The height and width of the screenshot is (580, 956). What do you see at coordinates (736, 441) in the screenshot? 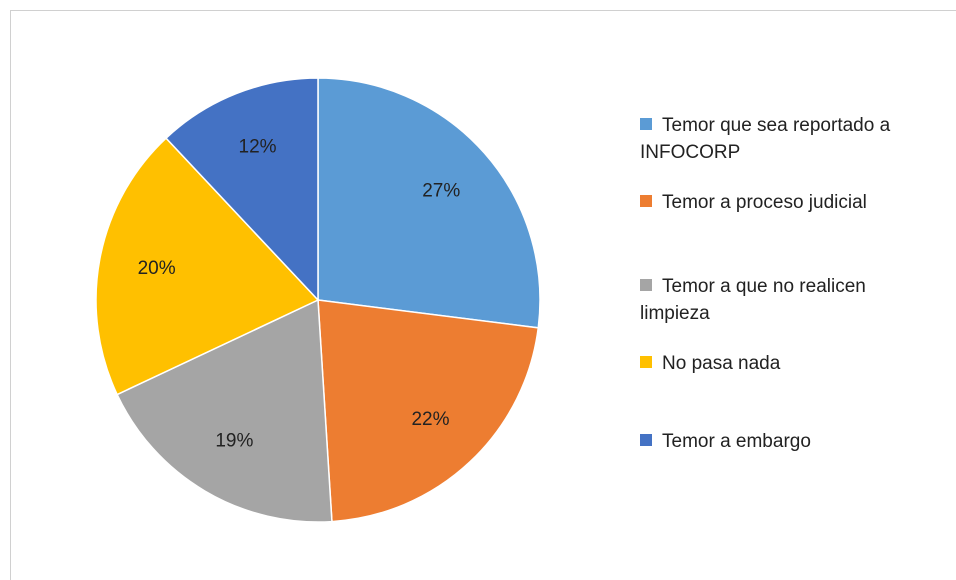
I see `legend-label: Temor a embargo` at bounding box center [736, 441].